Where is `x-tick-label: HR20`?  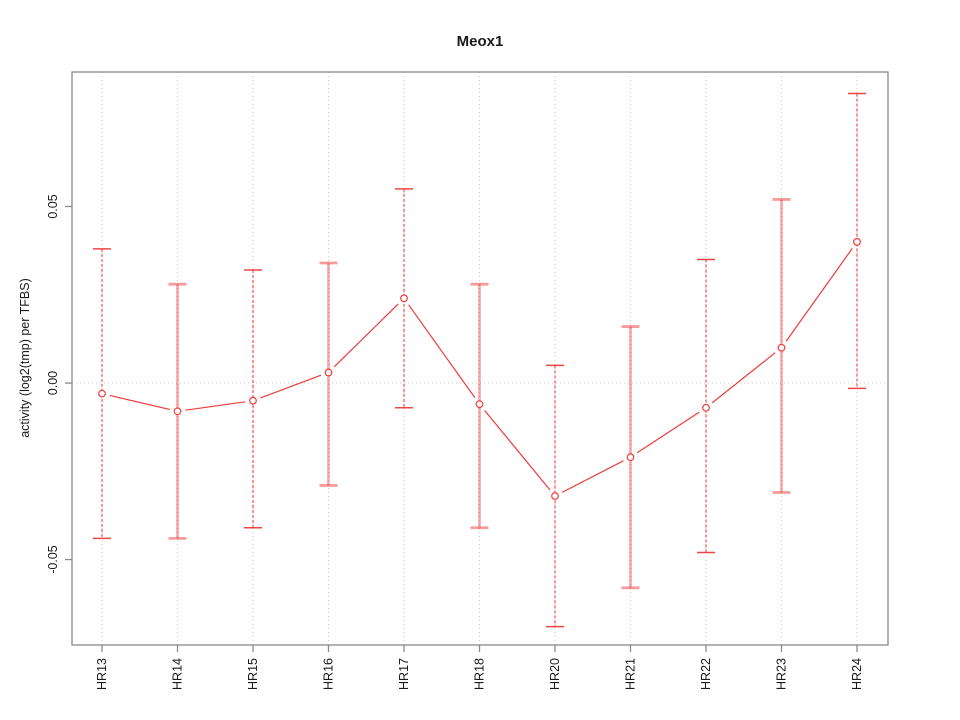
x-tick-label: HR20 is located at coordinates (555, 674).